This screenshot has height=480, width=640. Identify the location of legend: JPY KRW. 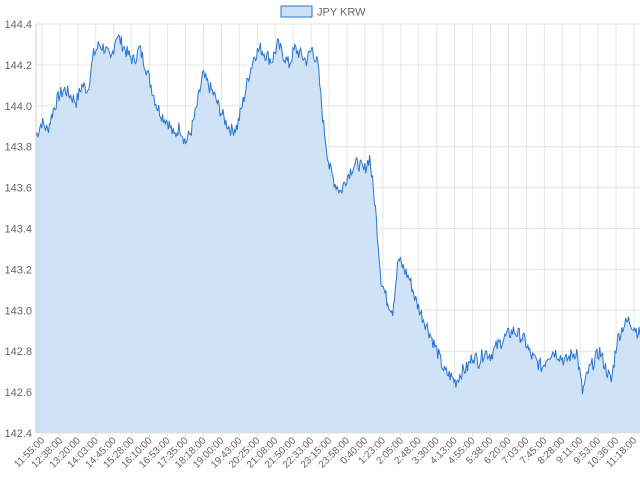
(323, 12).